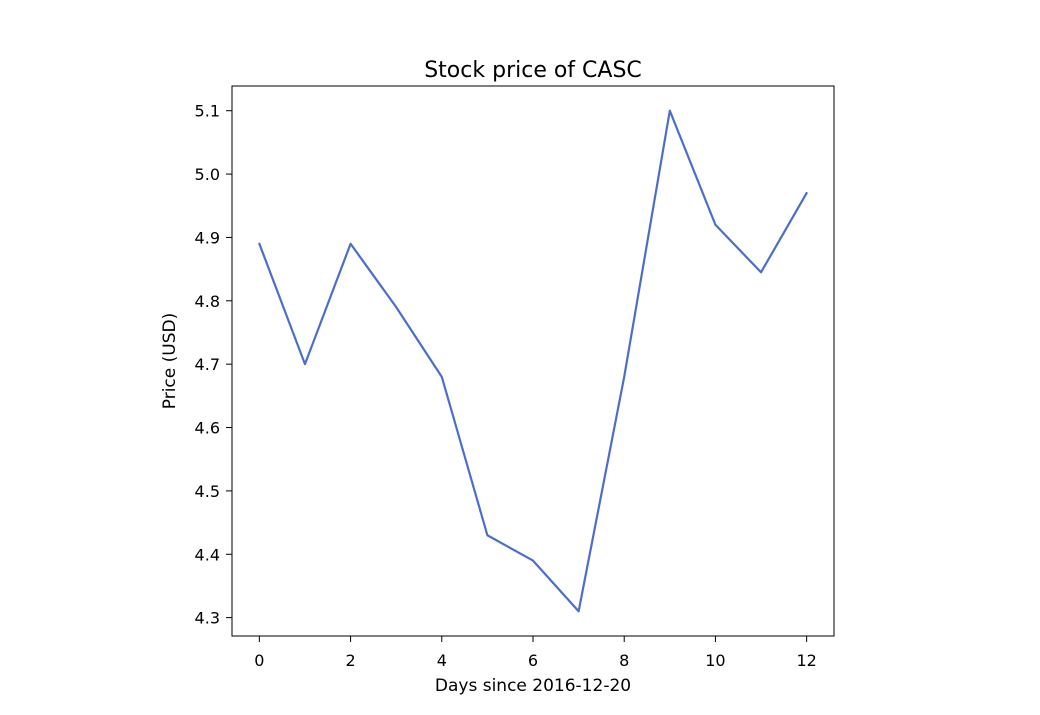  I want to click on x-axis-label: Days since 2016-12-20, so click(533, 686).